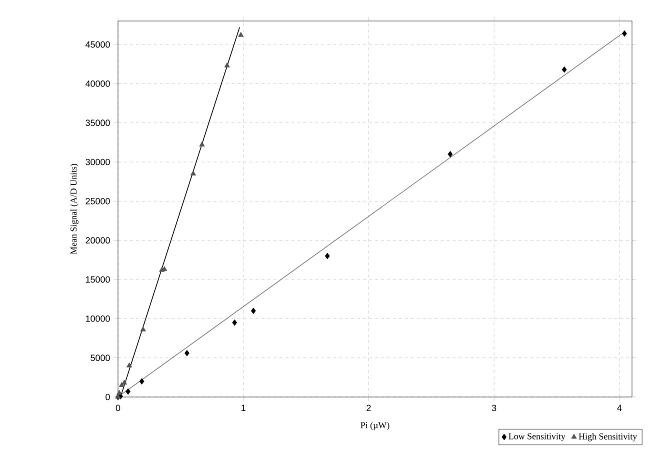 The width and height of the screenshot is (651, 470). I want to click on legend-label: High Sensitivity, so click(608, 437).